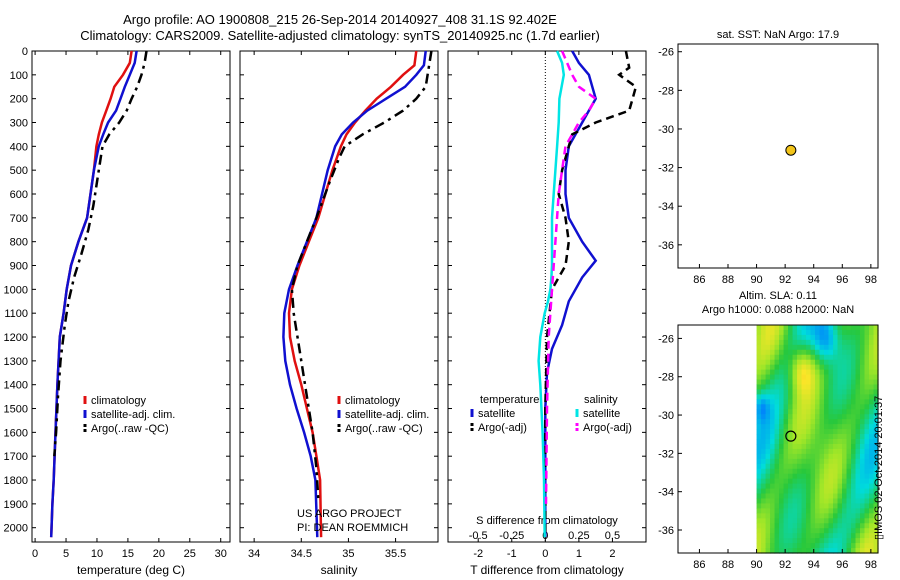 This screenshot has width=900, height=580. Describe the element at coordinates (349, 514) in the screenshot. I see `project-name: US ARGO PROJECT` at that location.